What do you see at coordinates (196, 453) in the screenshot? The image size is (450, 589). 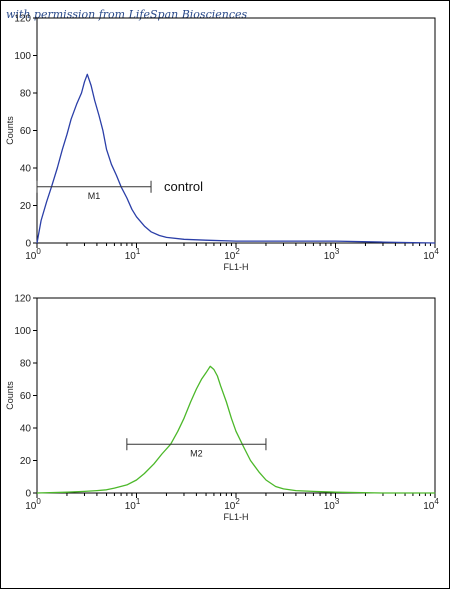 I see `gate-marker-label: M2` at bounding box center [196, 453].